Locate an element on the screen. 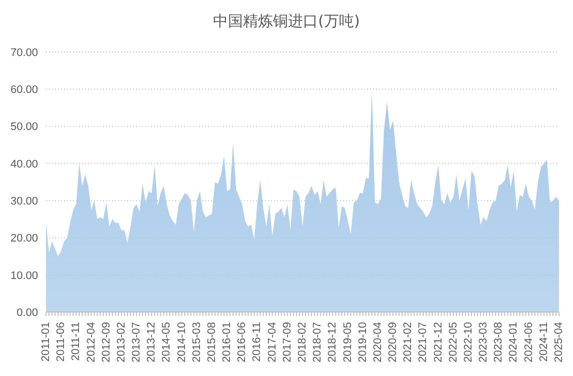  y-tick-label: 50.00 is located at coordinates (24, 127).